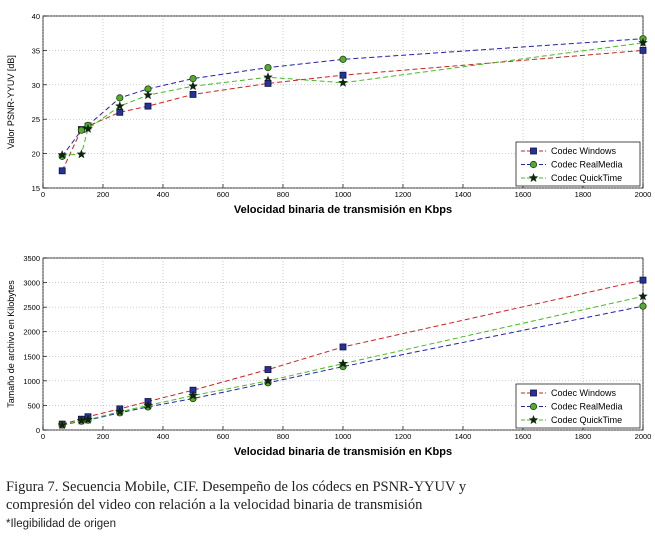  I want to click on y-tick-label: 3000, so click(31, 283).